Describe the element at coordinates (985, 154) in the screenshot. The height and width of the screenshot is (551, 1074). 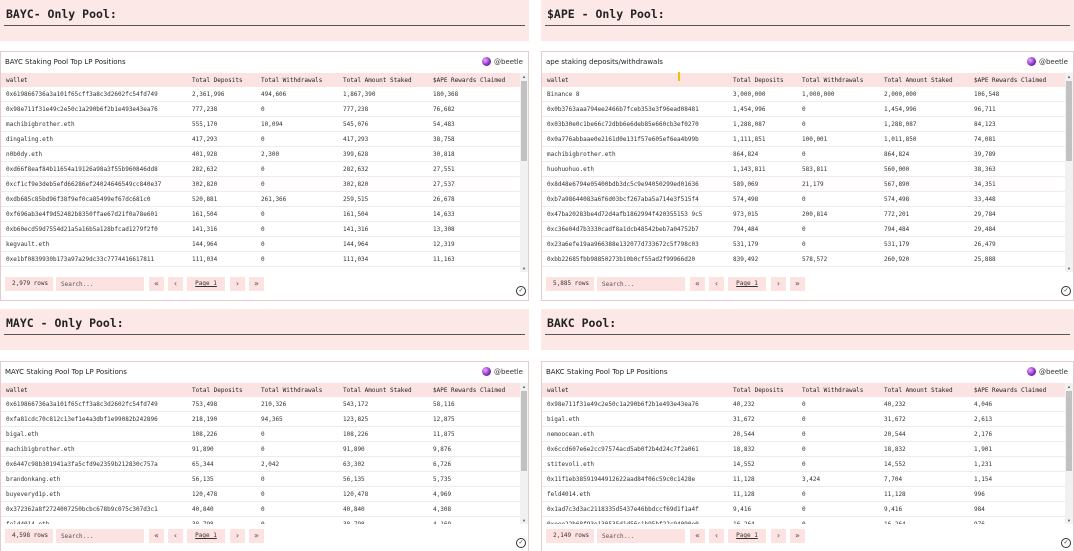
I see `table-cell: 39,789` at that location.